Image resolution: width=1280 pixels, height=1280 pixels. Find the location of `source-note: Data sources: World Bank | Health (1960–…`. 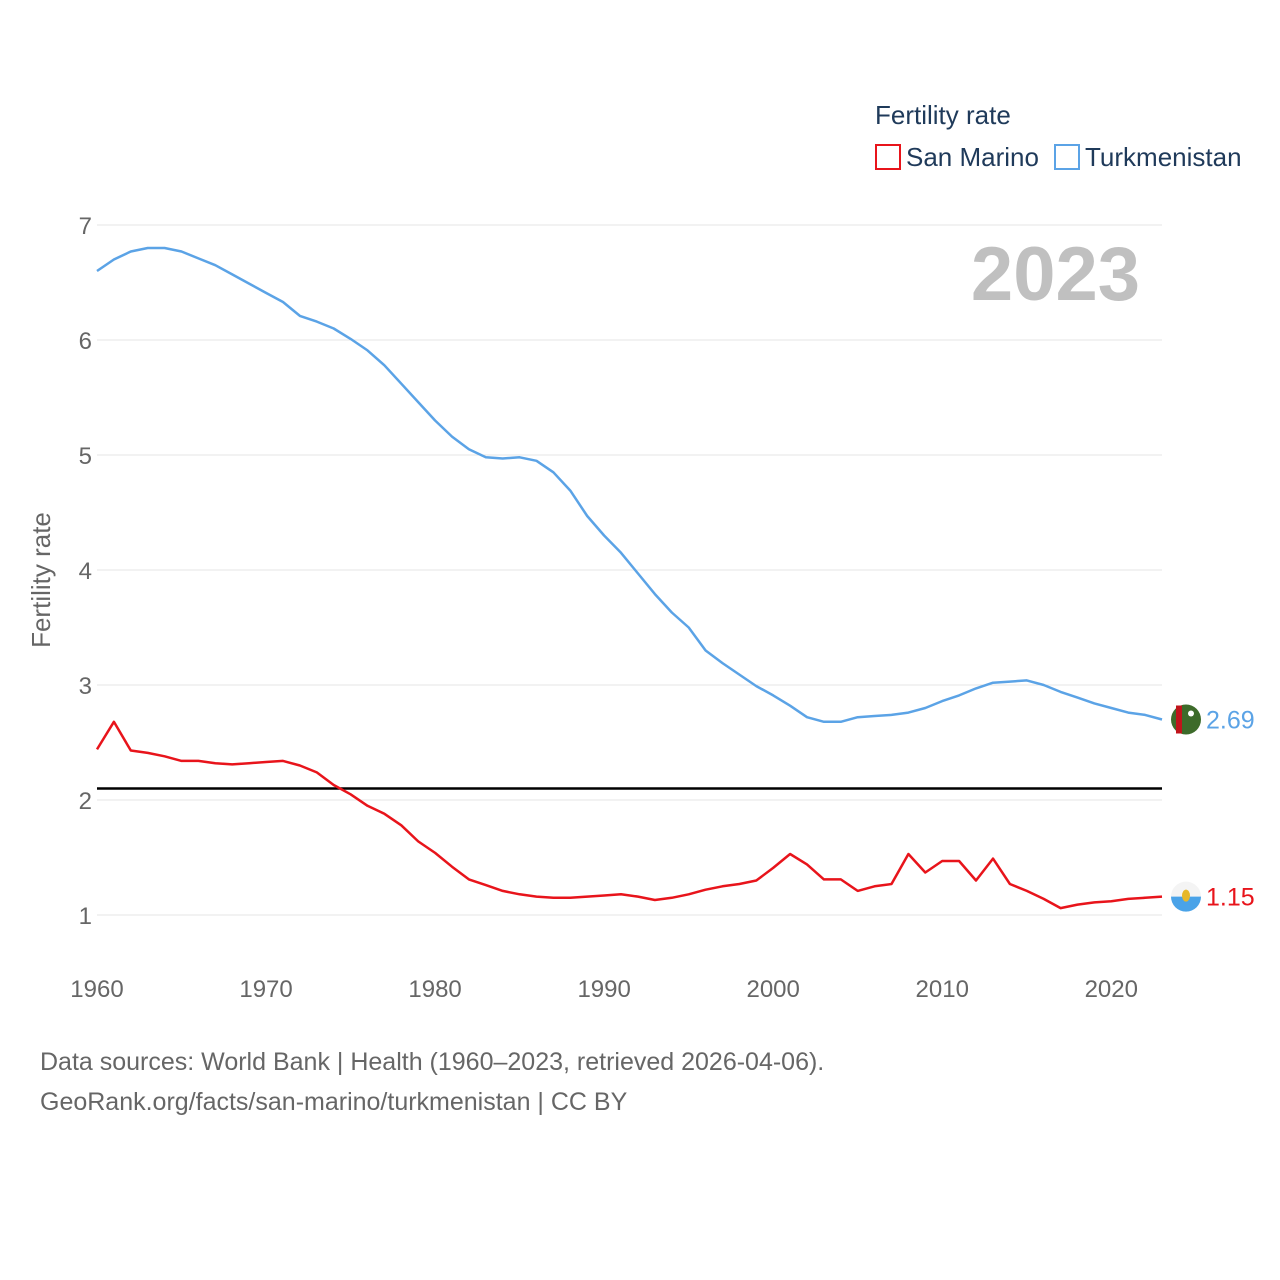

source-note: Data sources: World Bank | Health (1960–… is located at coordinates (432, 1082).